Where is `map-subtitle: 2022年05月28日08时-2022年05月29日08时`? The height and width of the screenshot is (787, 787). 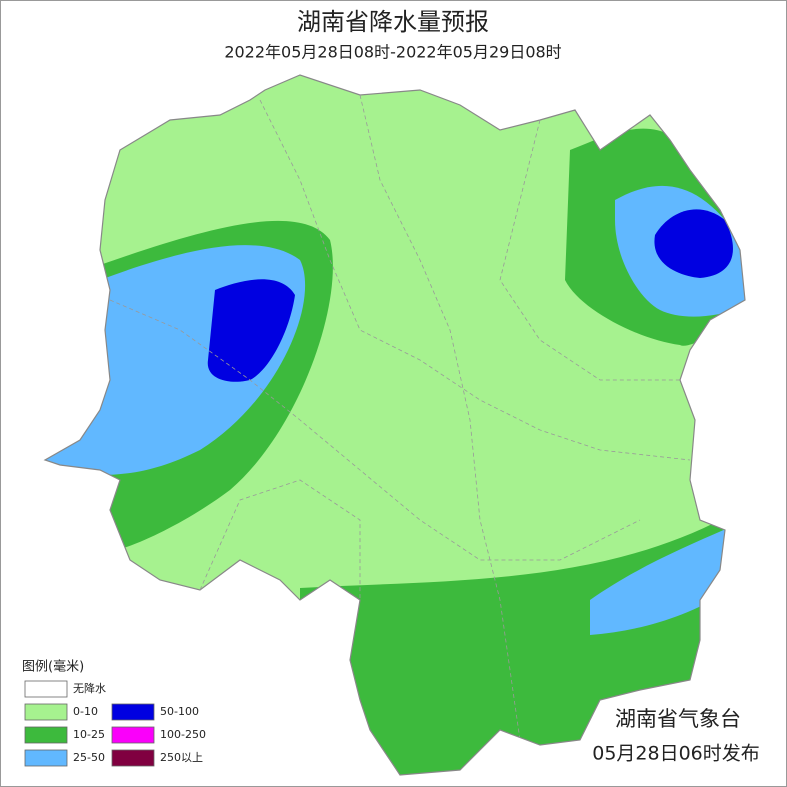
map-subtitle: 2022年05月28日08时-2022年05月29日08时 is located at coordinates (392, 52).